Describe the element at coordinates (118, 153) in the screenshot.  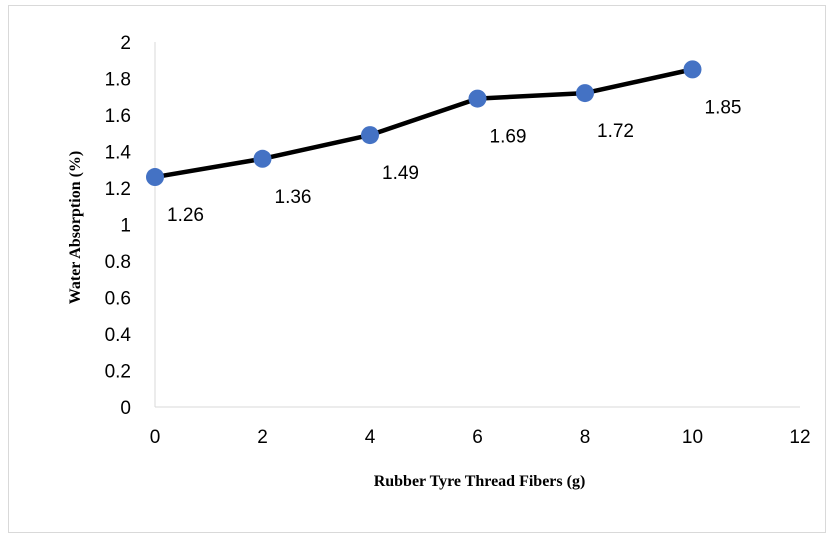
I see `y-tick-label: 1.4` at that location.